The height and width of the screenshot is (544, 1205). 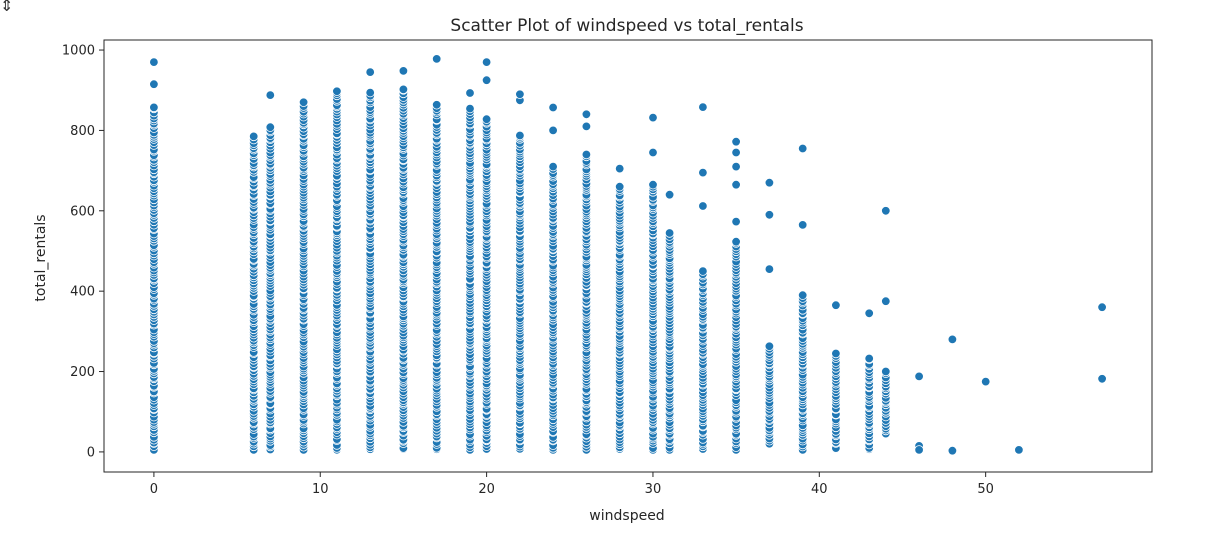 I want to click on x-tick-label: 40, so click(x=819, y=489).